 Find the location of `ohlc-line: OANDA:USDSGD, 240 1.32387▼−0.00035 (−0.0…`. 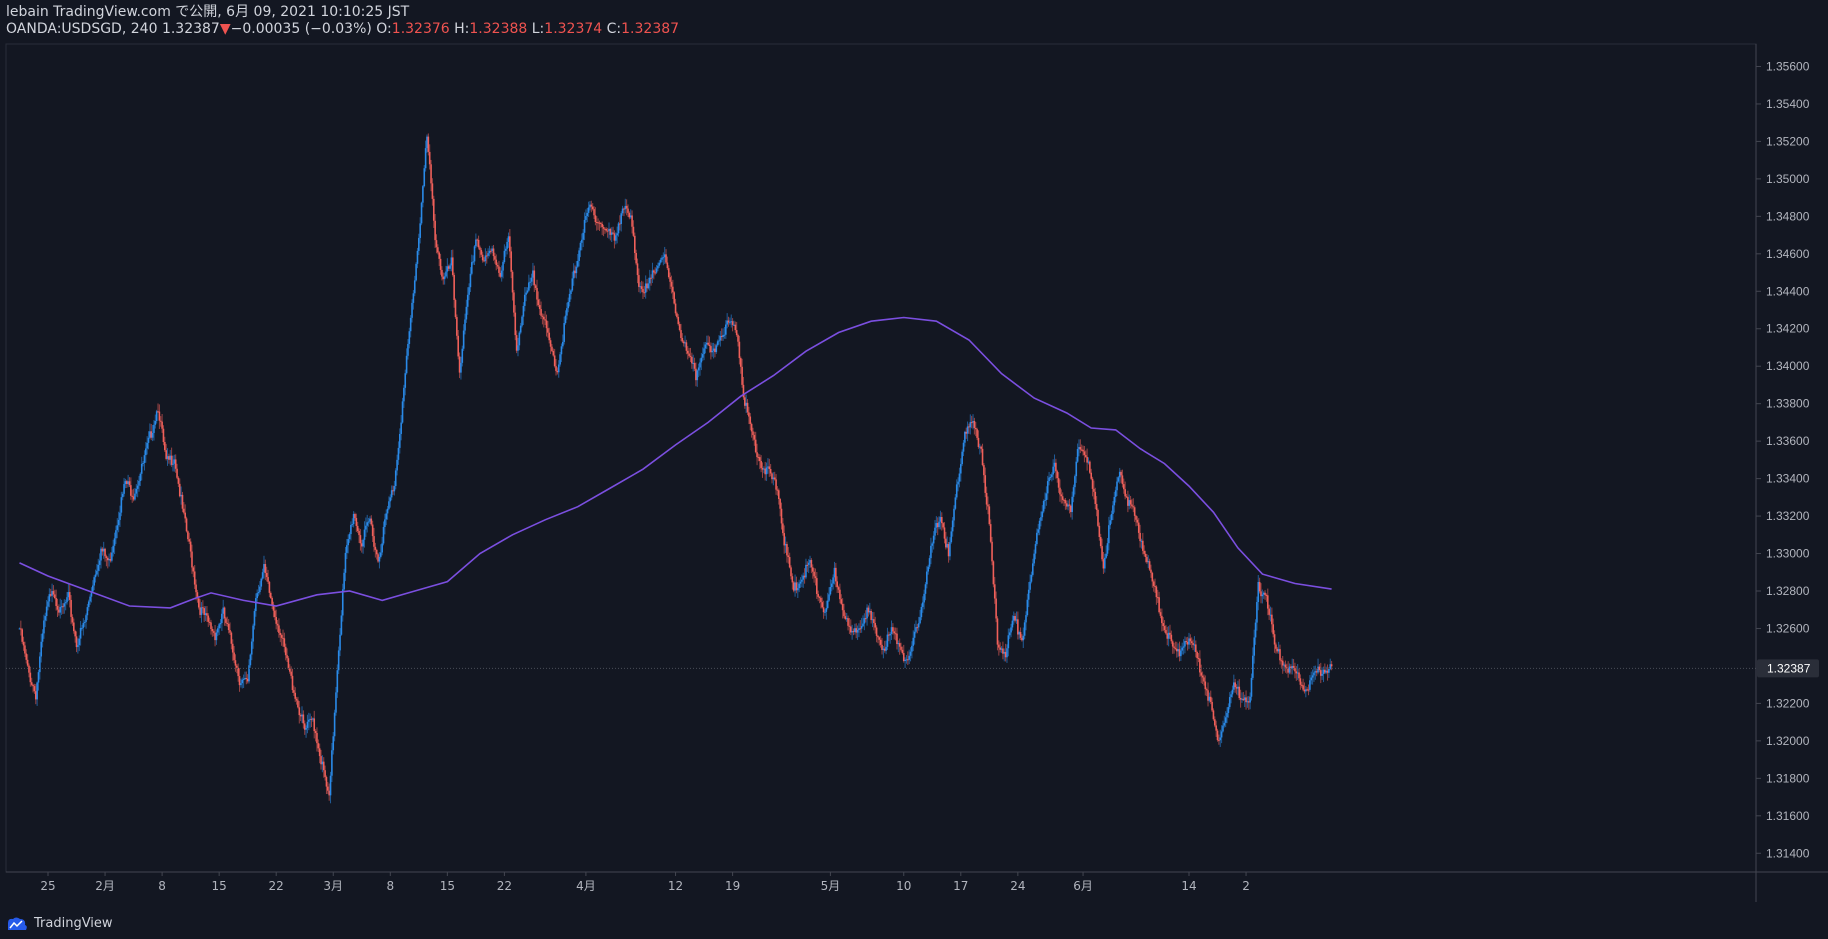

ohlc-line: OANDA:USDSGD, 240 1.32387▼−0.00035 (−0.0… is located at coordinates (343, 29).